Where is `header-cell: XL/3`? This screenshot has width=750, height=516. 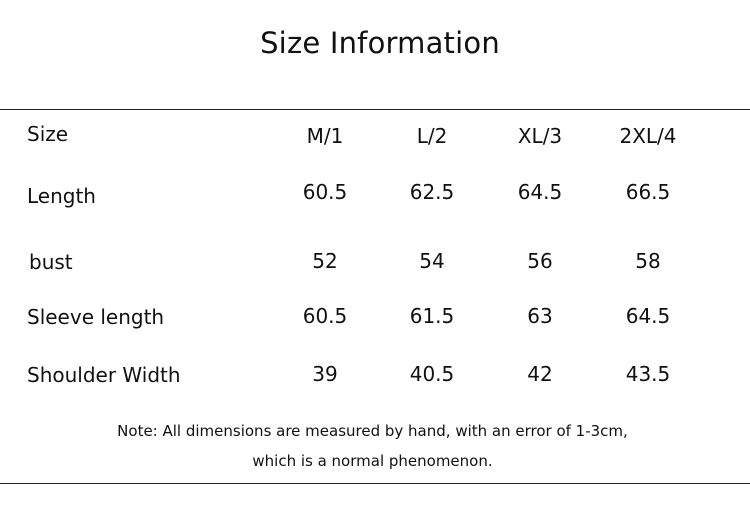
header-cell: XL/3 is located at coordinates (540, 136).